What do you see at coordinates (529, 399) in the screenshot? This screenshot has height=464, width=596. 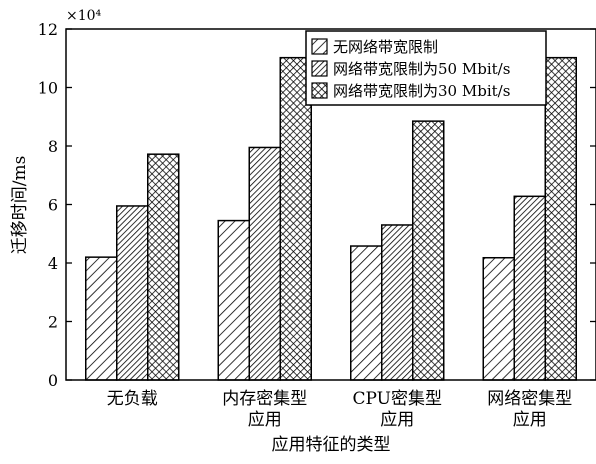 I see `x-tick-label-4-line-1: 网络密集型` at bounding box center [529, 399].